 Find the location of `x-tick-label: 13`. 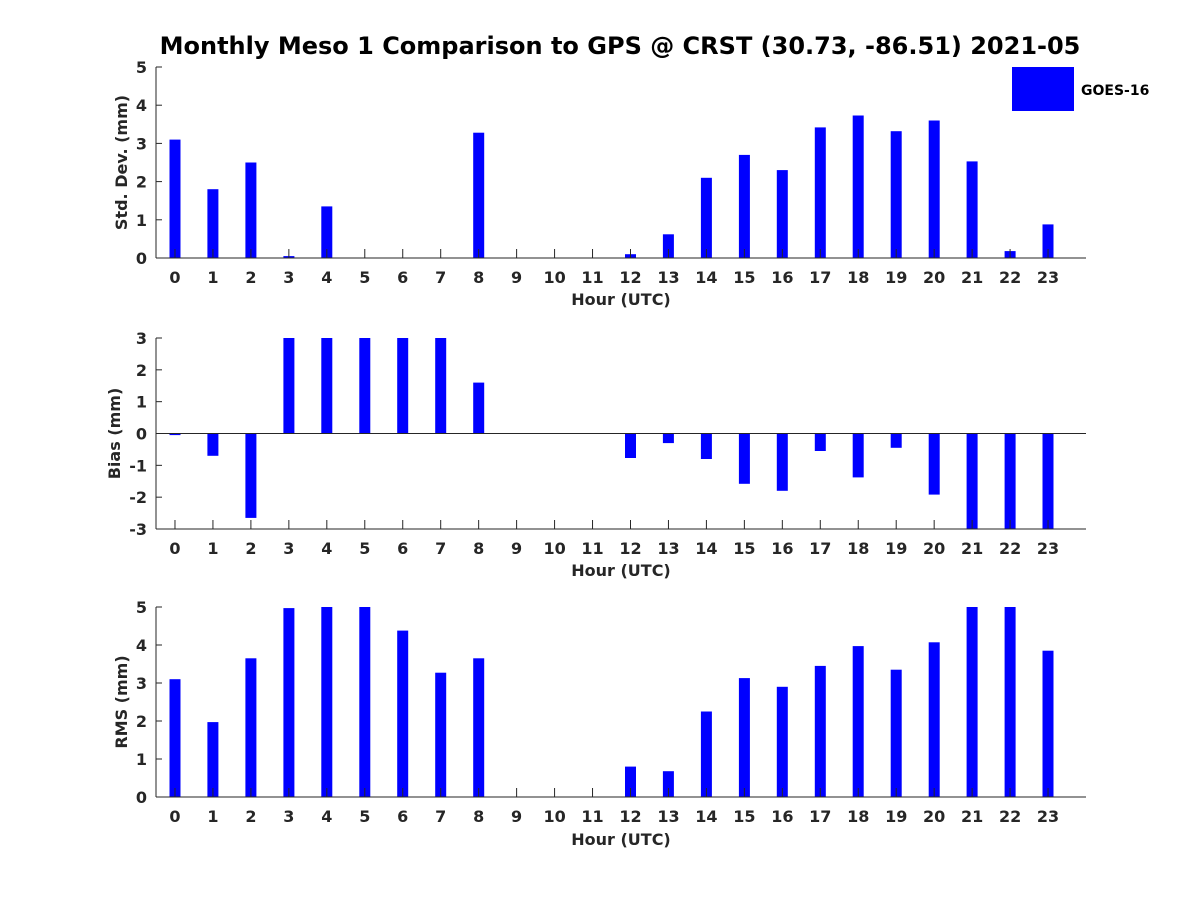

x-tick-label: 13 is located at coordinates (668, 277).